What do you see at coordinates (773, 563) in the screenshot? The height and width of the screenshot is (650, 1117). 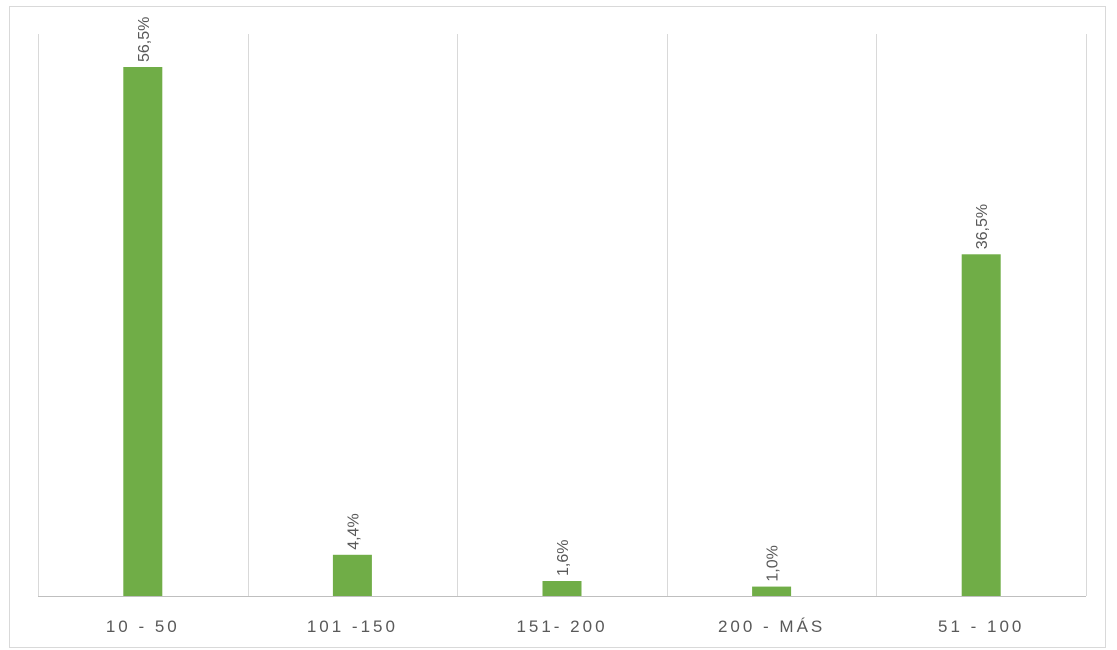 I see `data-label: 1,0%` at bounding box center [773, 563].